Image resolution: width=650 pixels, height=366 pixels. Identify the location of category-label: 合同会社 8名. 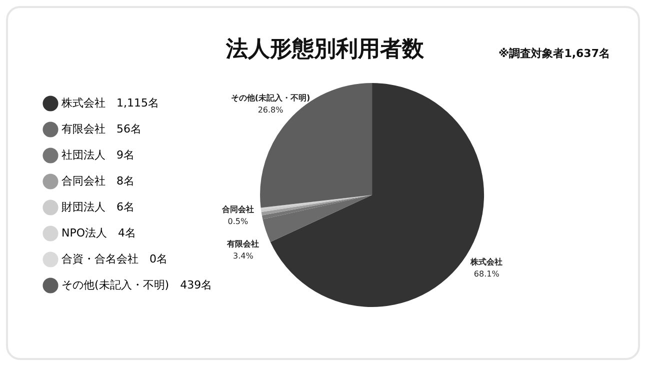
(98, 181).